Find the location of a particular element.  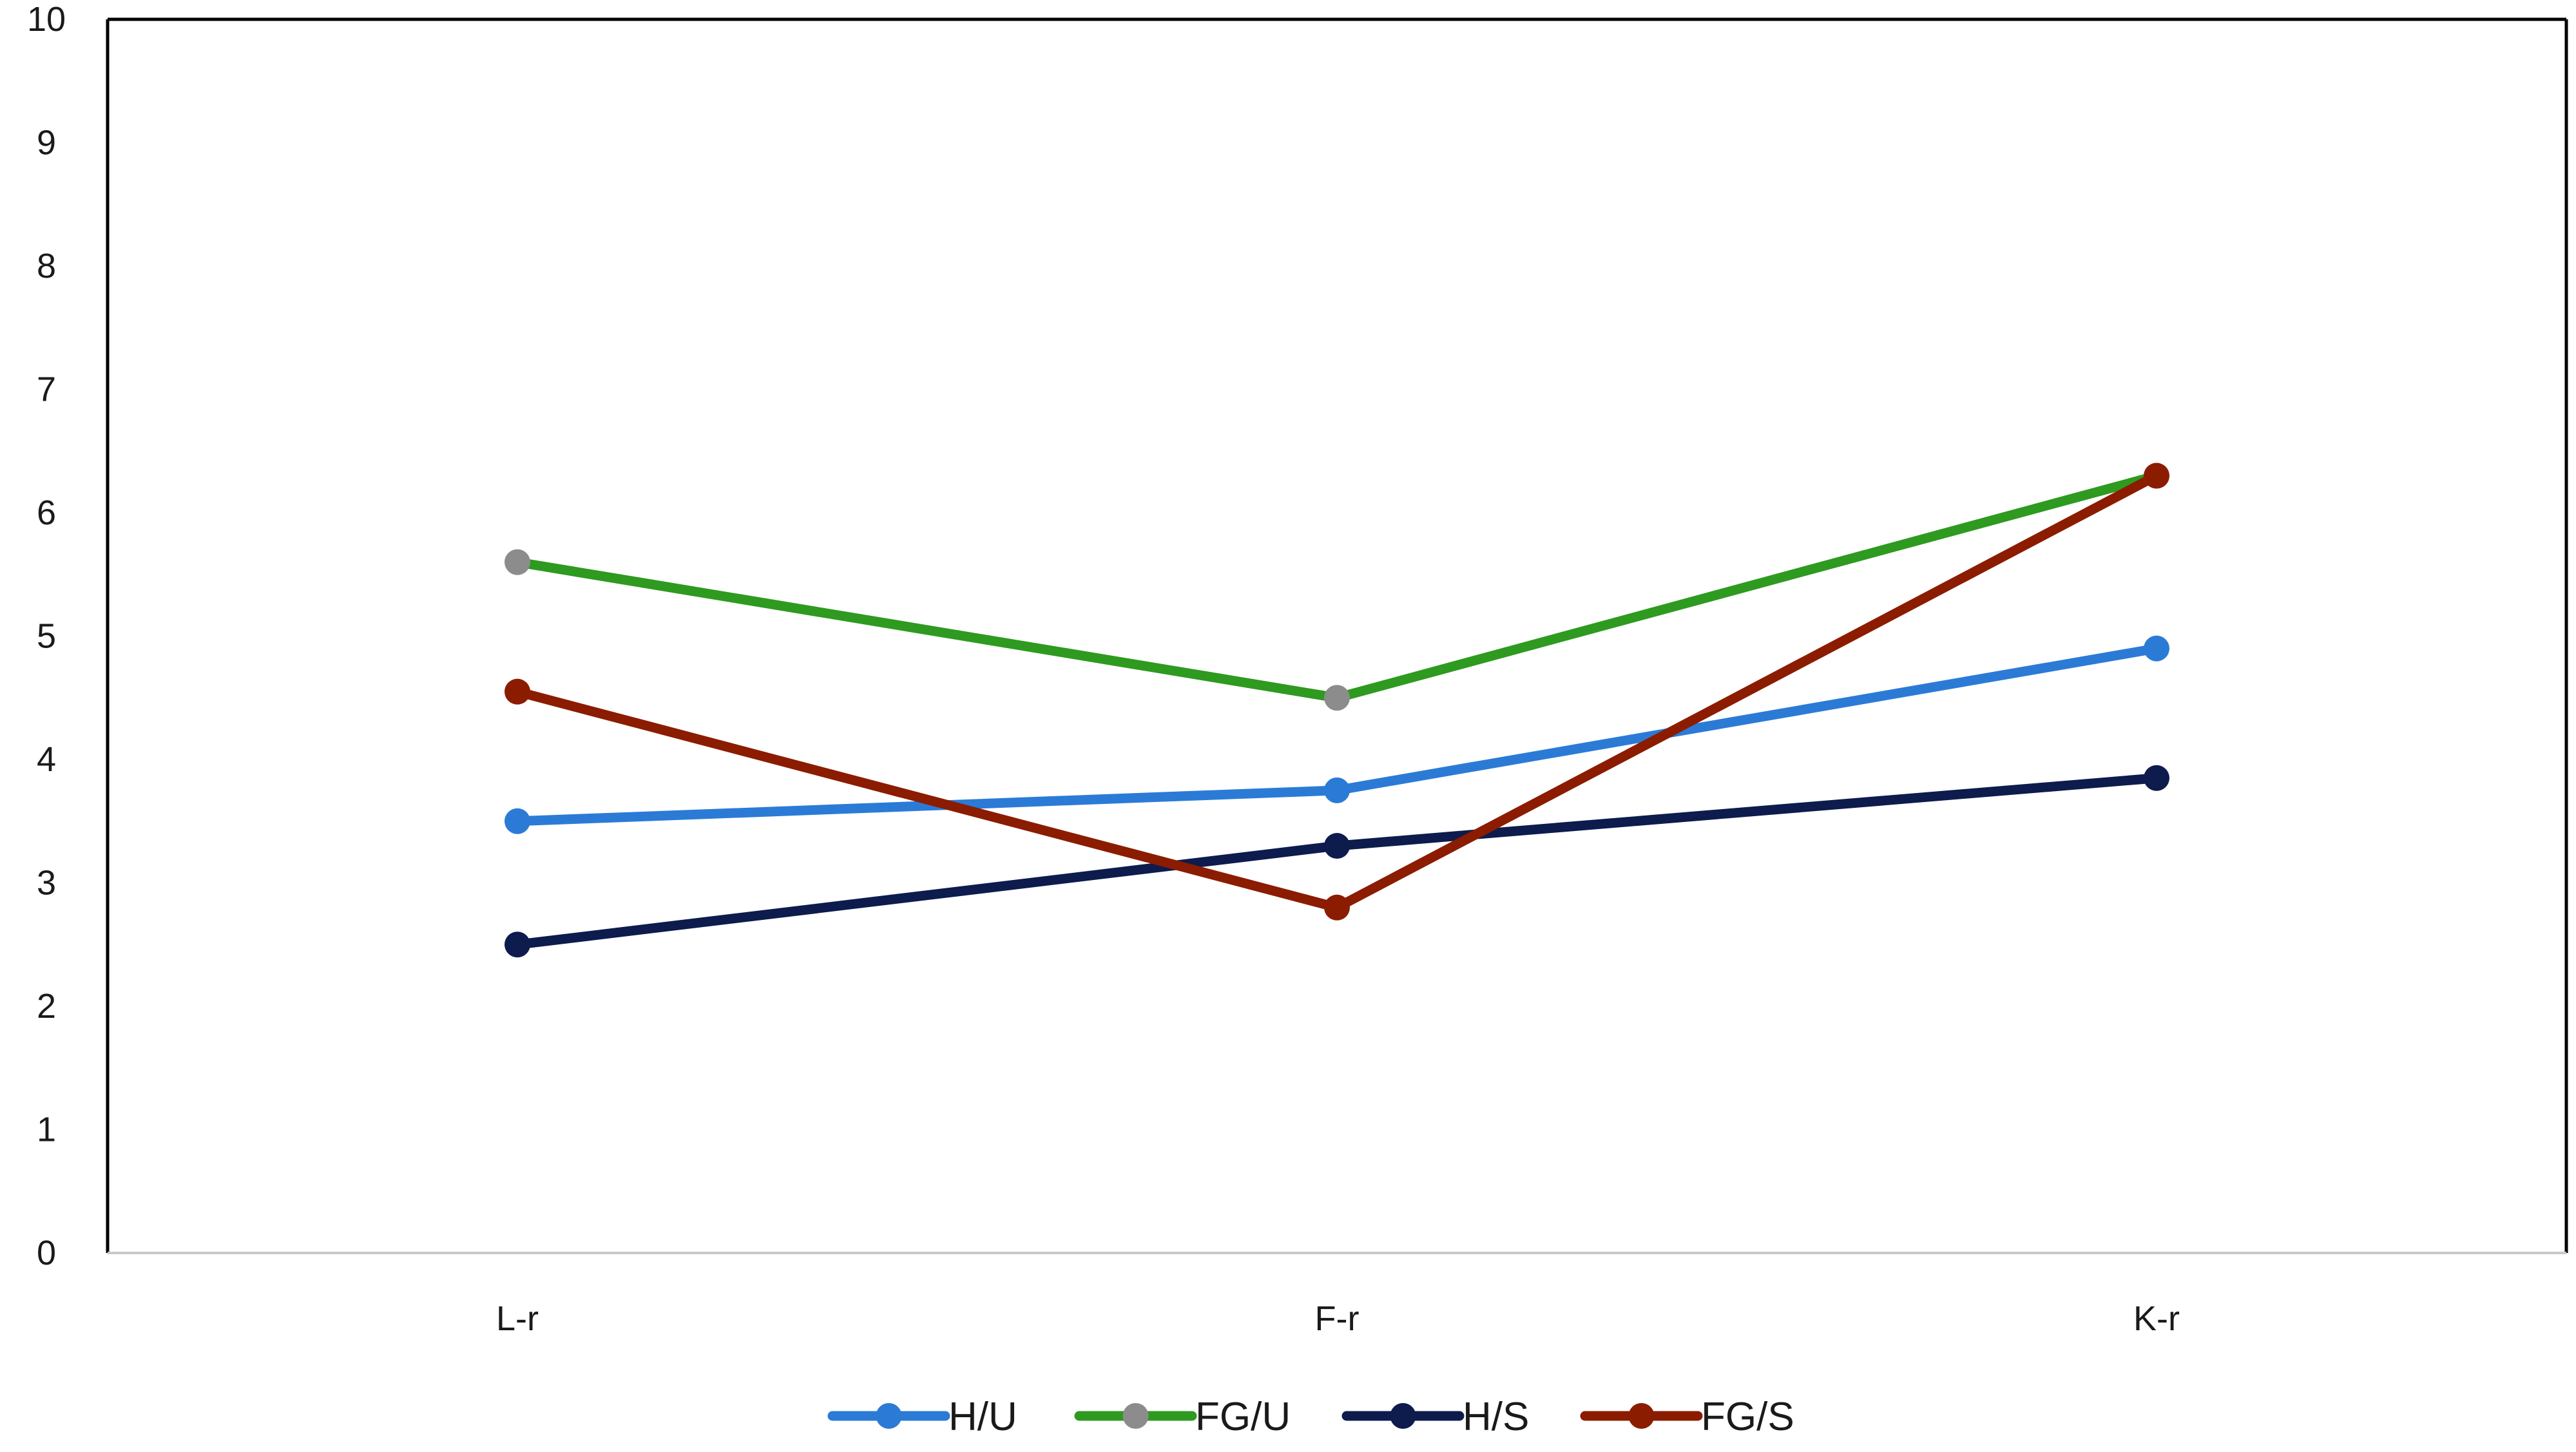

x-axis-ticks: L-r F-r K-r is located at coordinates (1338, 1318).